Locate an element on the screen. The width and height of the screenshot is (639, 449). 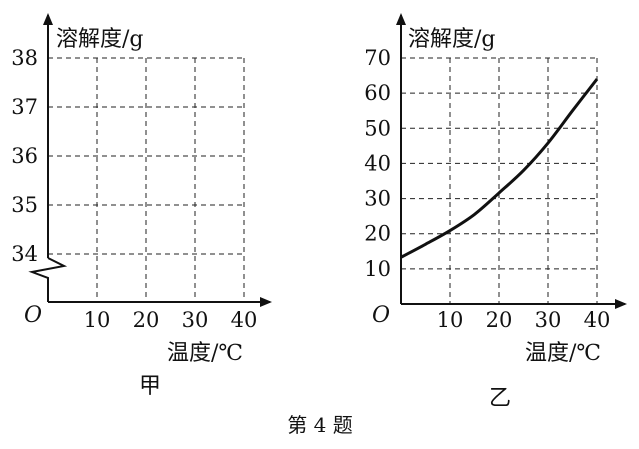
y-tick-label: 36 is located at coordinates (24, 156).